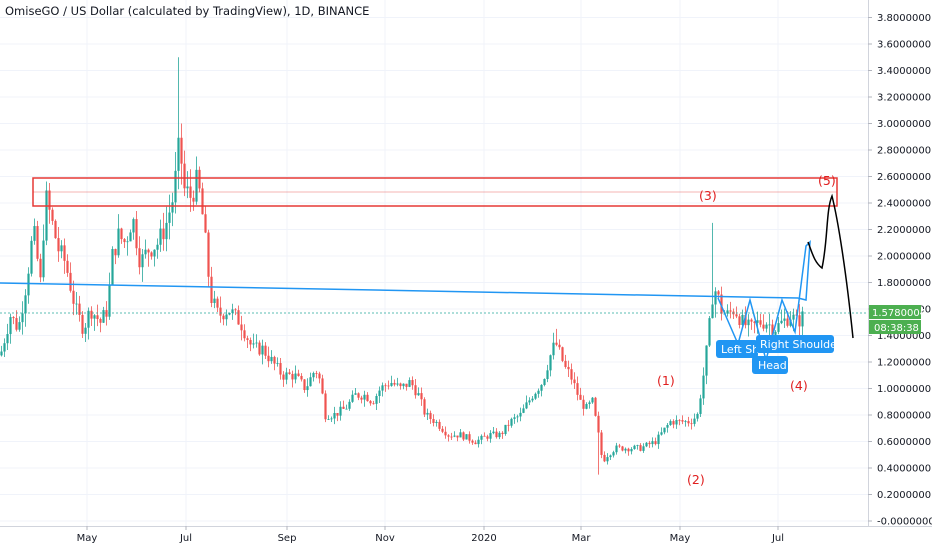 This screenshot has width=932, height=550. Describe the element at coordinates (830, 266) in the screenshot. I see `projection-path` at that location.